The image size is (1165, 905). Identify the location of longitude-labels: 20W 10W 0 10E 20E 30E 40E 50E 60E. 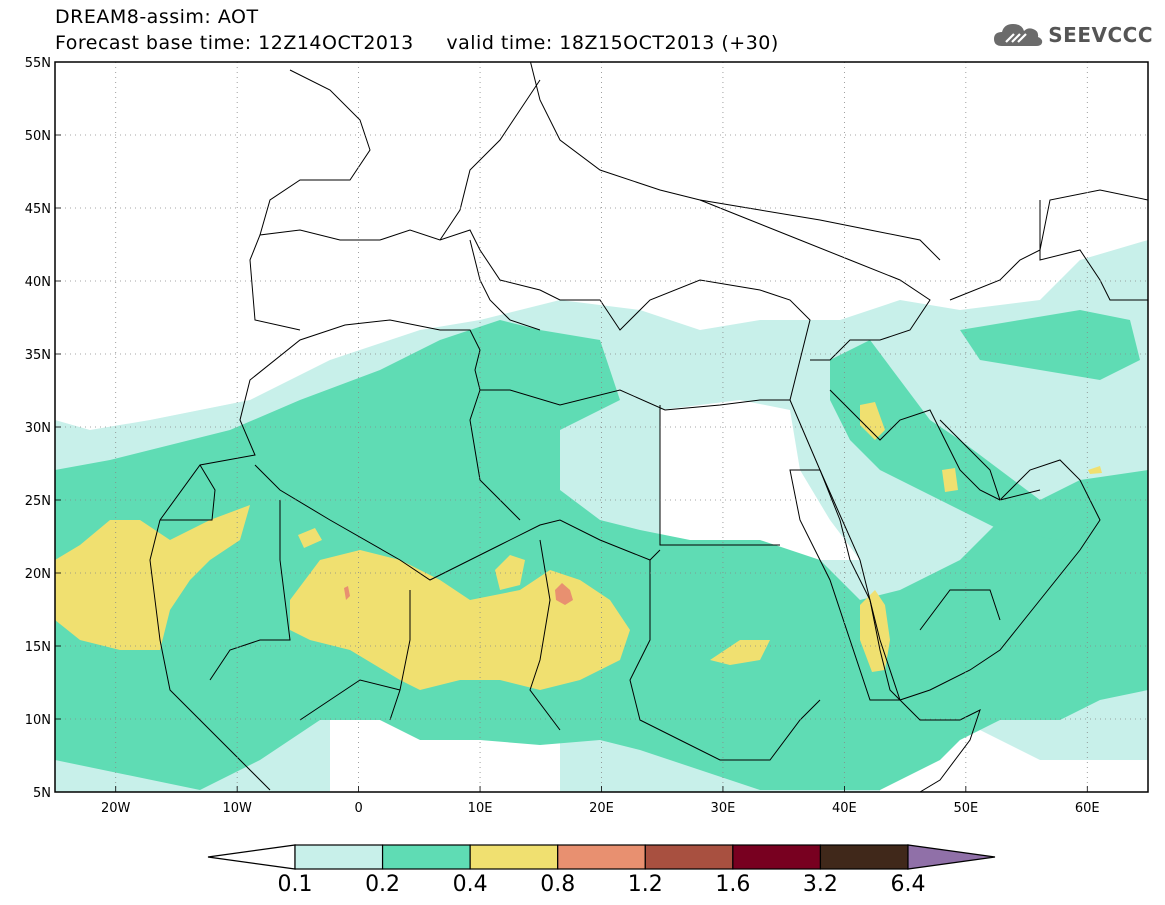
(600, 808).